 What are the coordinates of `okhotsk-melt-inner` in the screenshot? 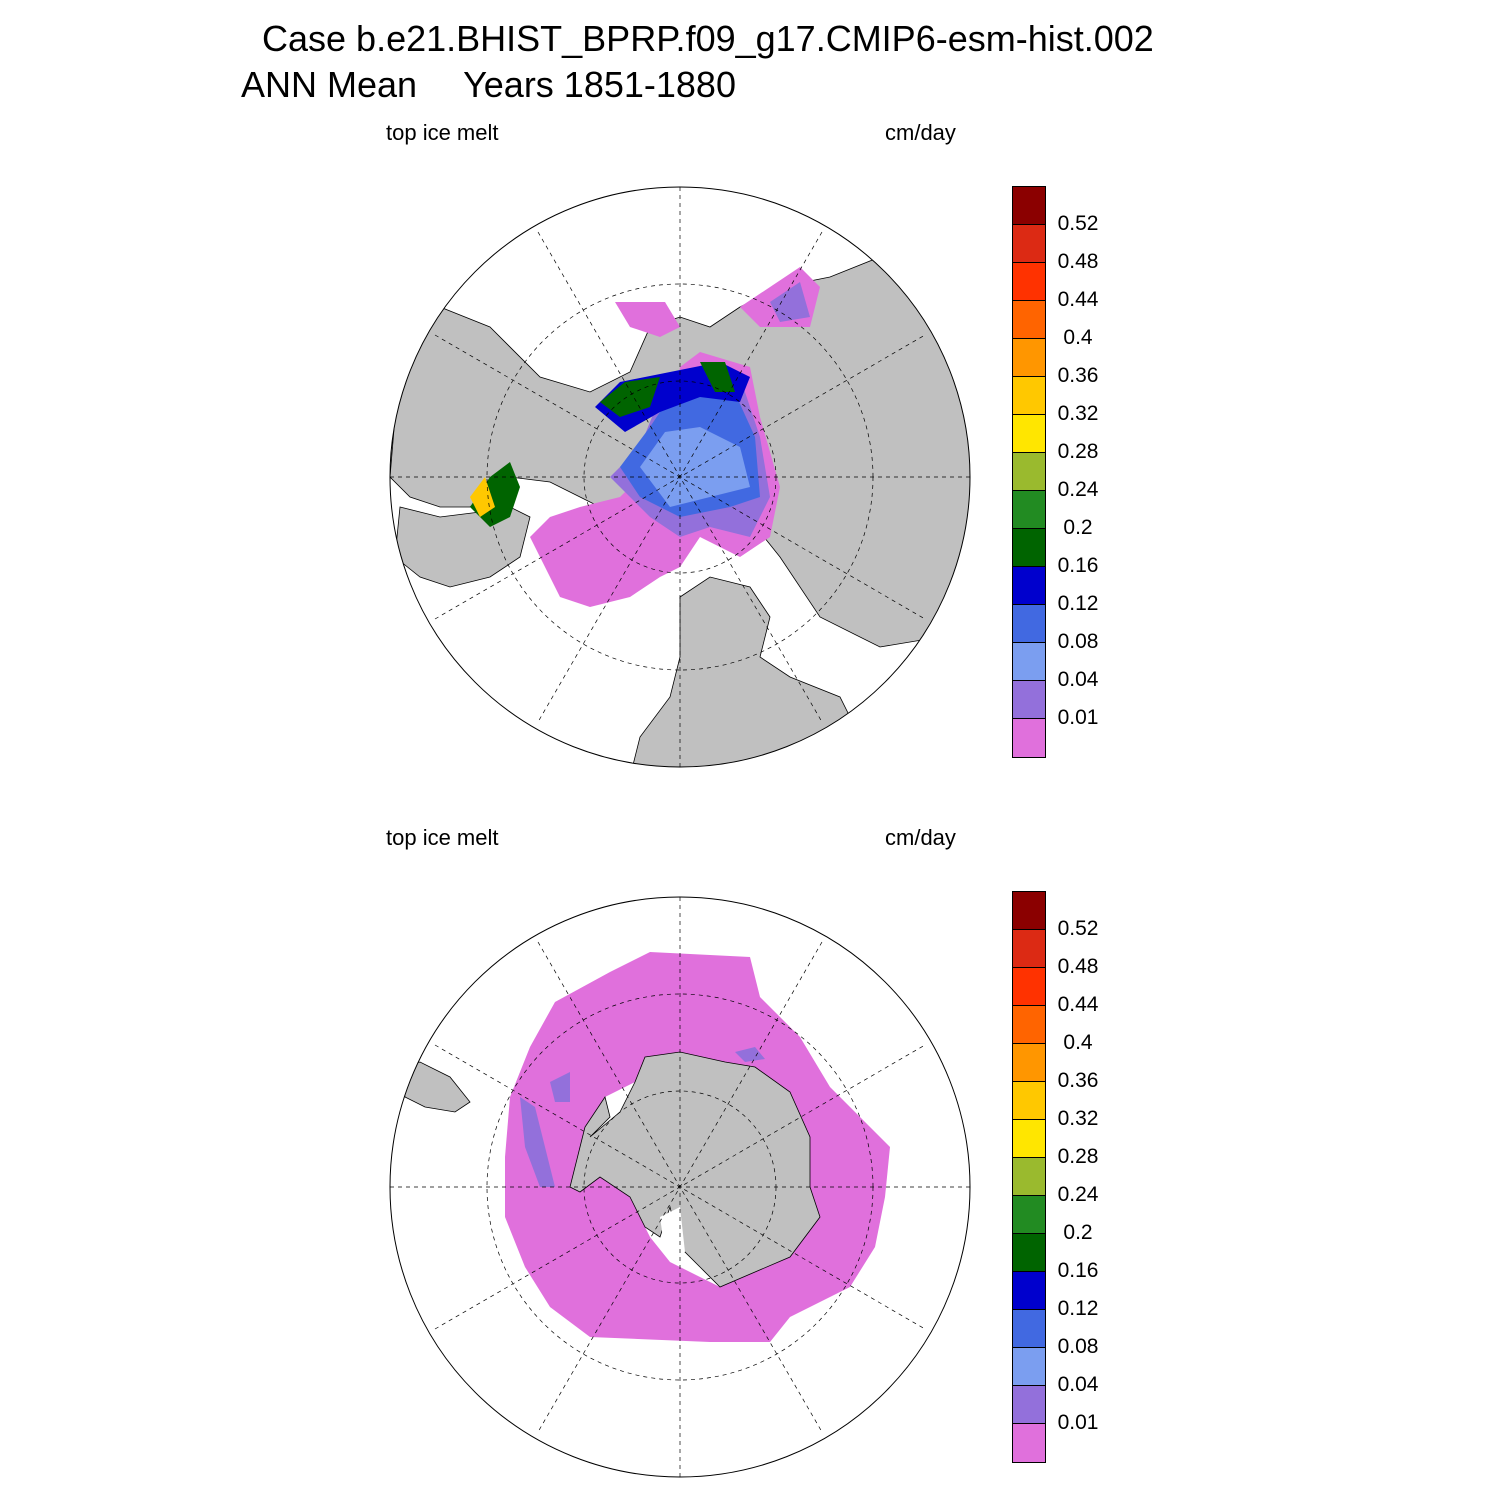 It's located at (790, 302).